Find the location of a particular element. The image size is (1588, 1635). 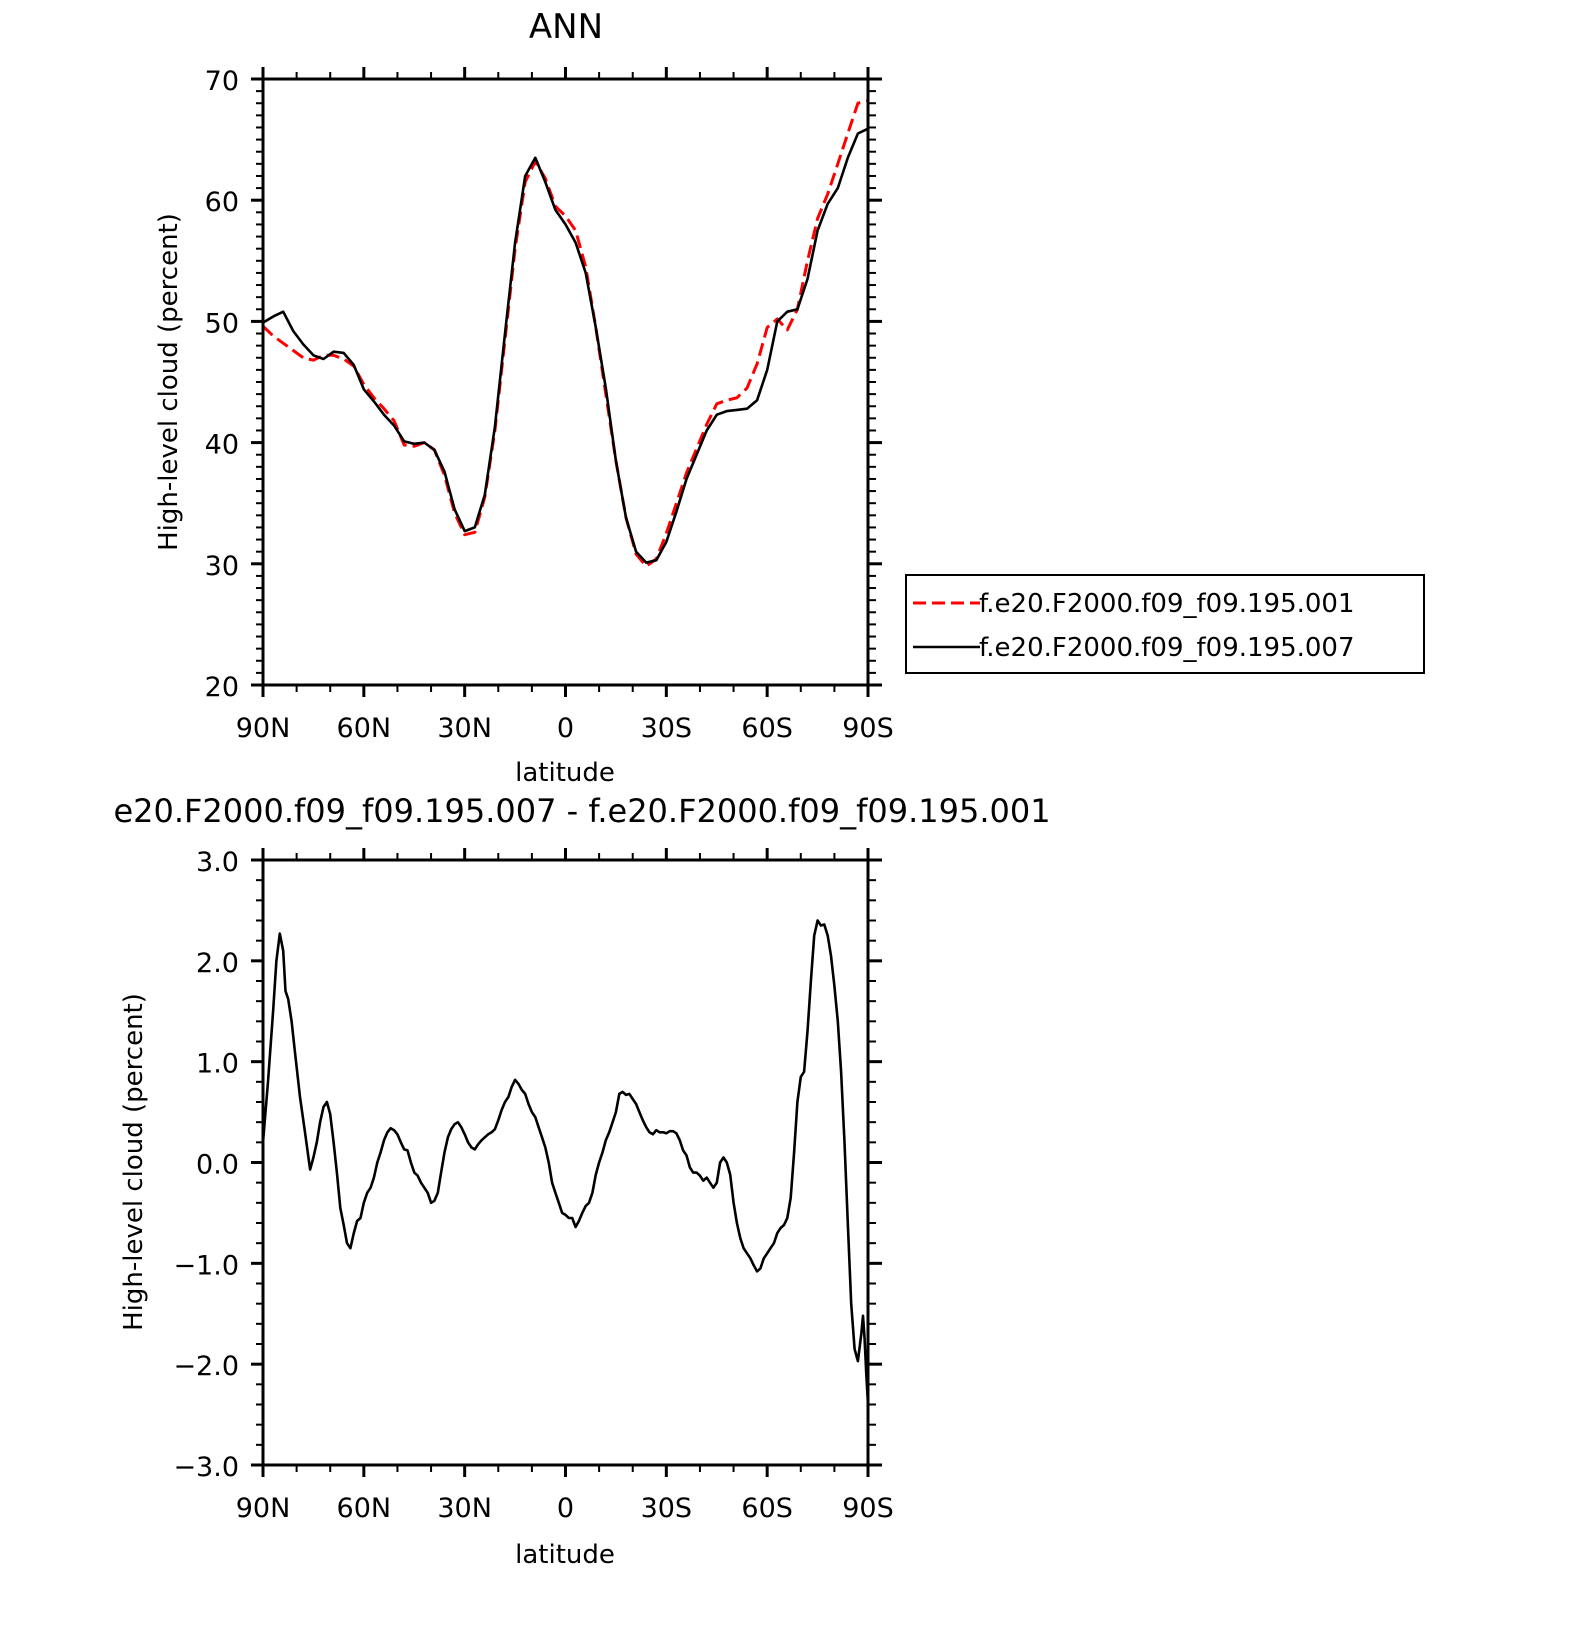

y-tick-label: 20 is located at coordinates (222, 687).